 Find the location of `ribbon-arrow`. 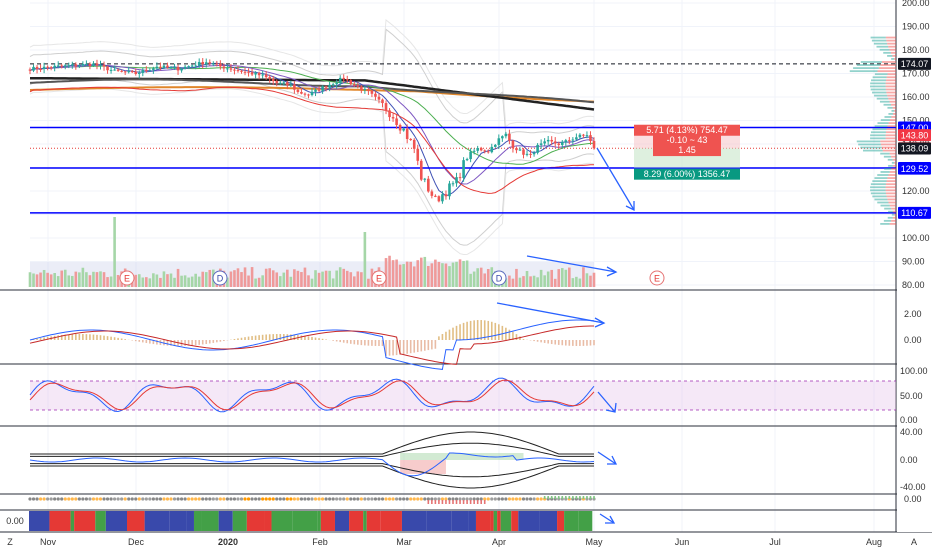

ribbon-arrow is located at coordinates (607, 518).